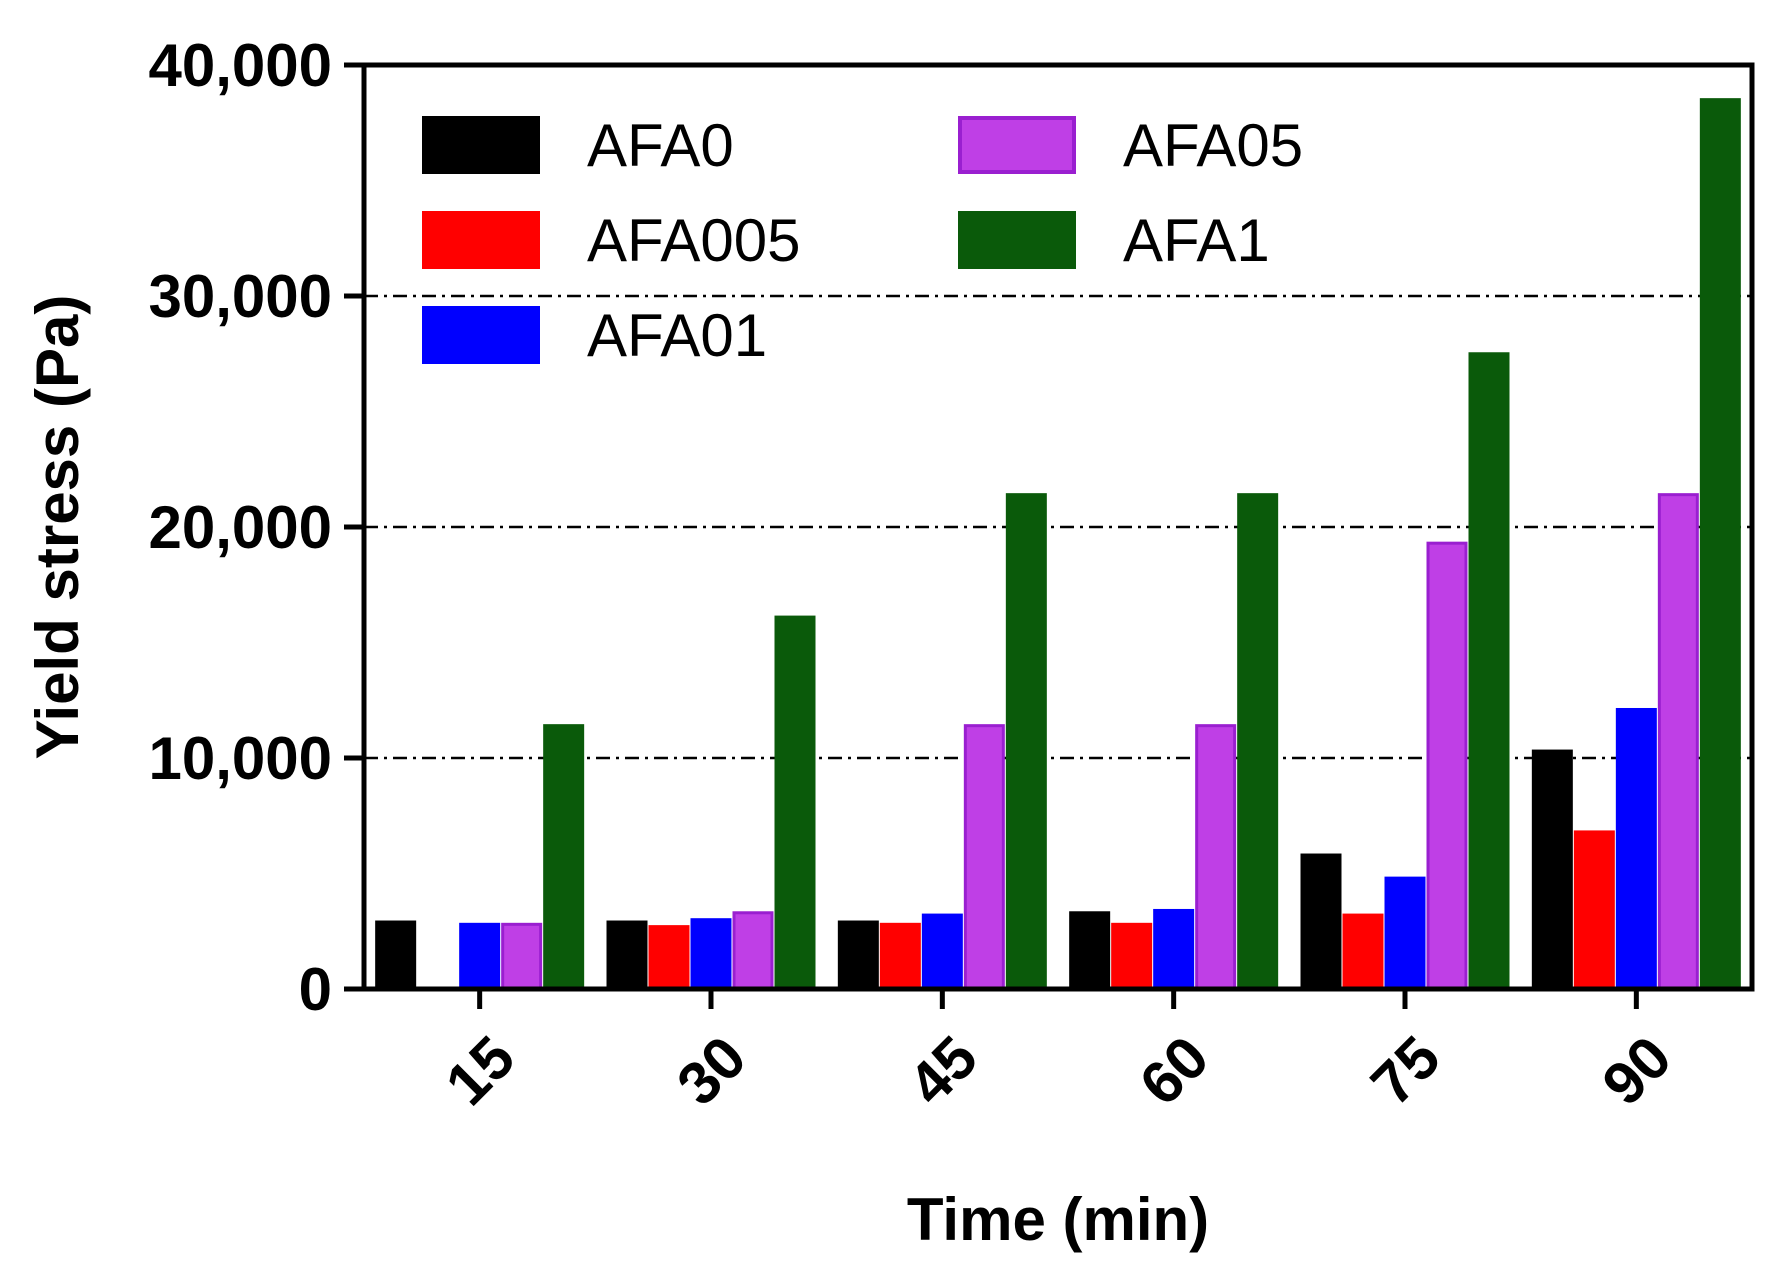 This screenshot has width=1780, height=1265. Describe the element at coordinates (1213, 145) in the screenshot. I see `legend-label-AFA05: AFA05` at that location.